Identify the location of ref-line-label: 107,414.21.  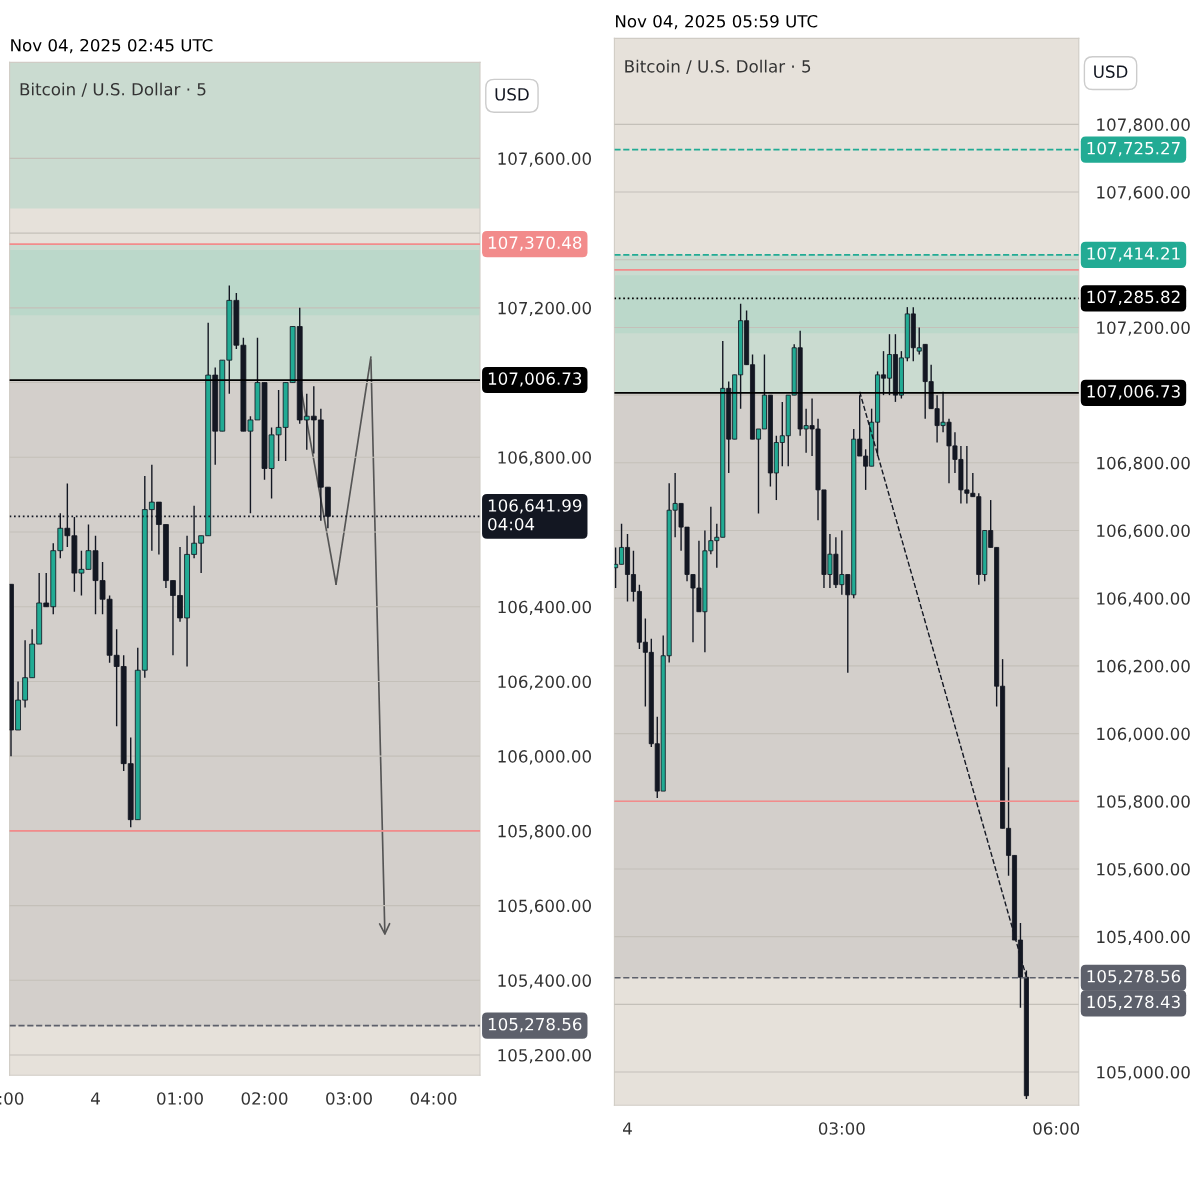
(1133, 254).